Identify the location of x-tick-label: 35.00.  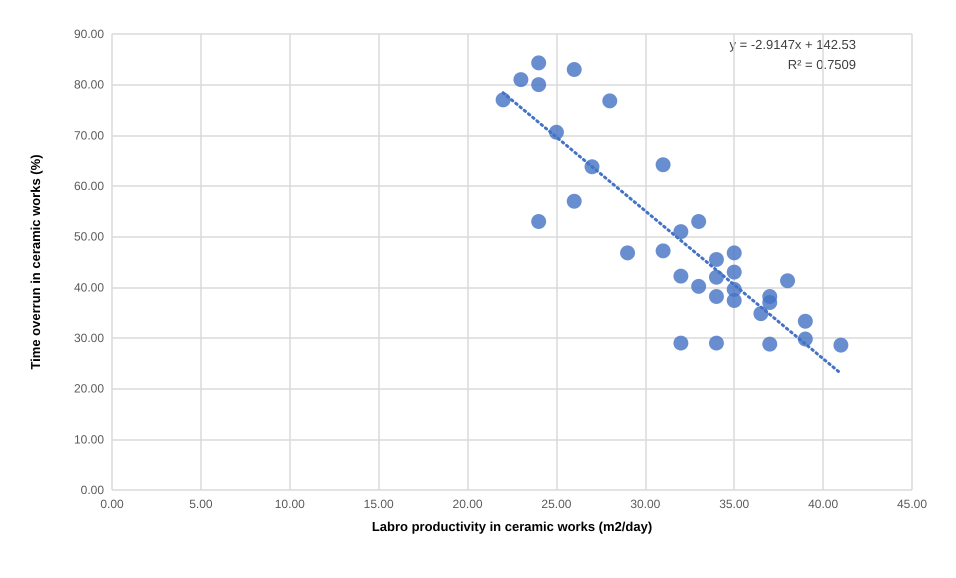
(734, 504).